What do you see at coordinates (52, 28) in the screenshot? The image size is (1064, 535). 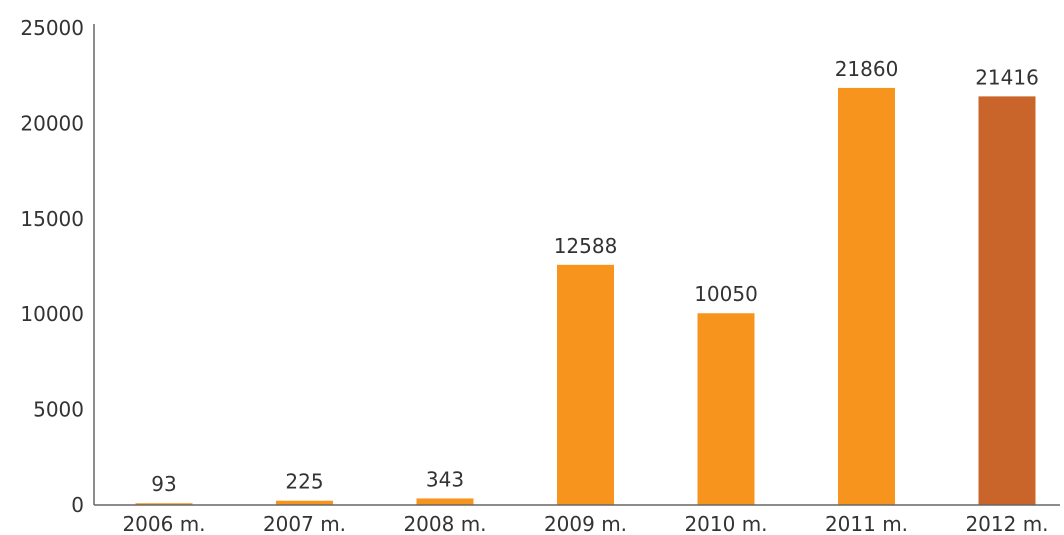 I see `y-tick-label: 25000` at bounding box center [52, 28].